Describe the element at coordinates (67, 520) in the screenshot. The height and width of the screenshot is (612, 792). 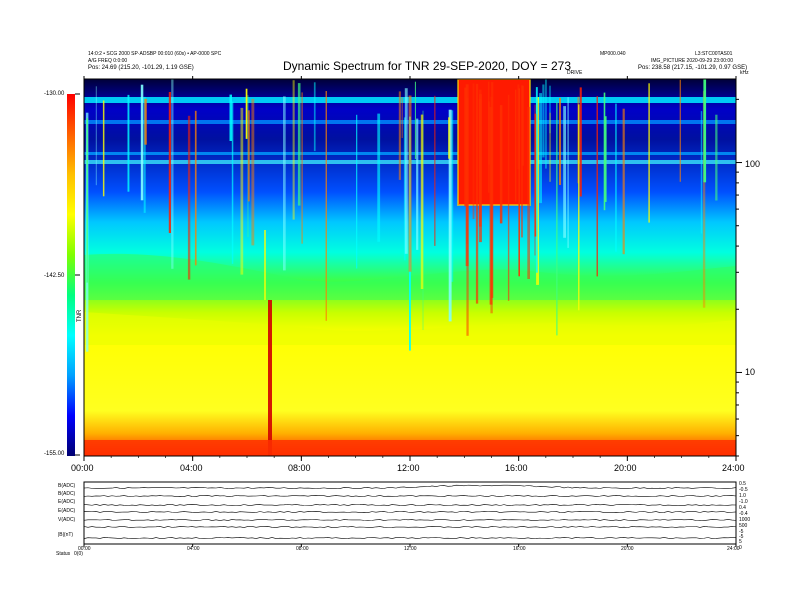
I see `panel-label: V(ADC)` at that location.